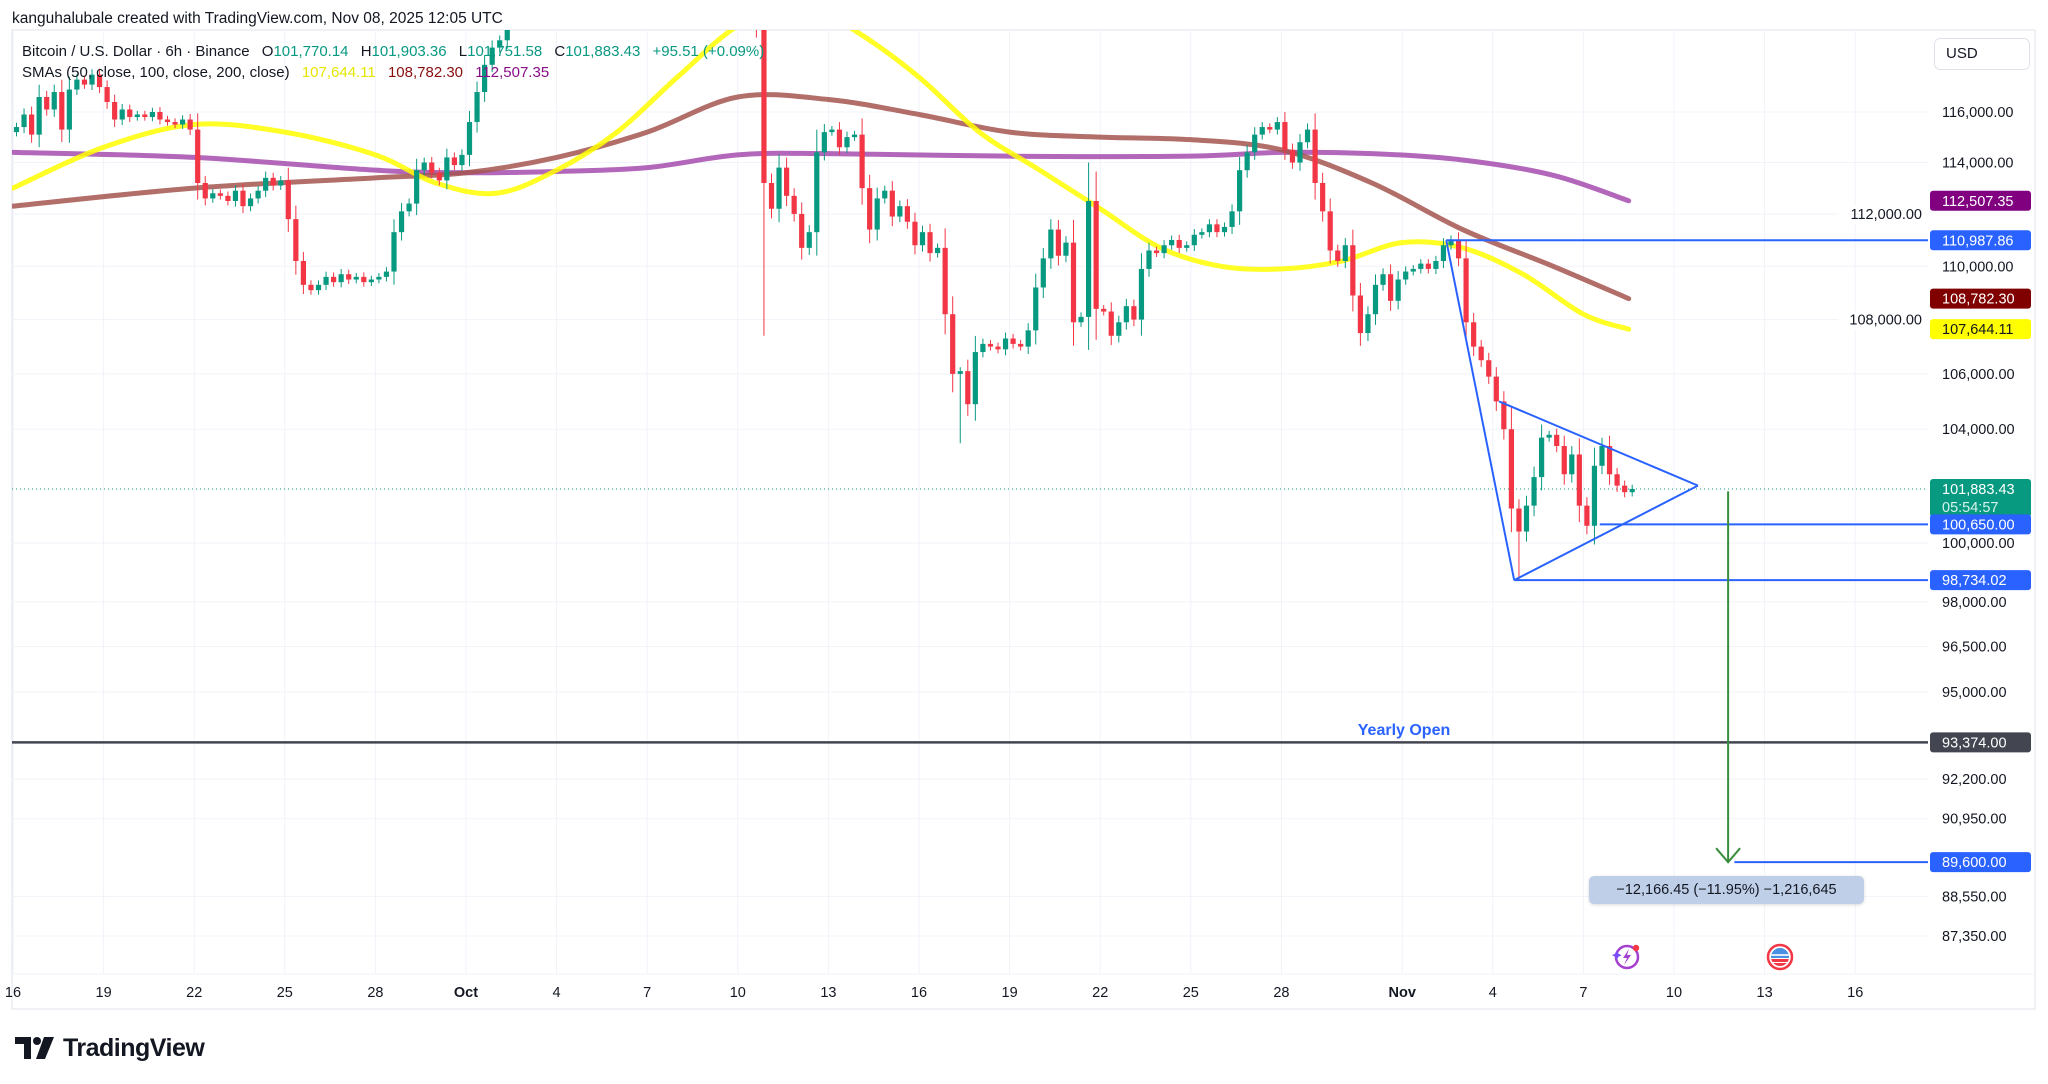 This screenshot has height=1084, width=2048. Describe the element at coordinates (110, 1048) in the screenshot. I see `tradingview-logo: TradingView` at that location.